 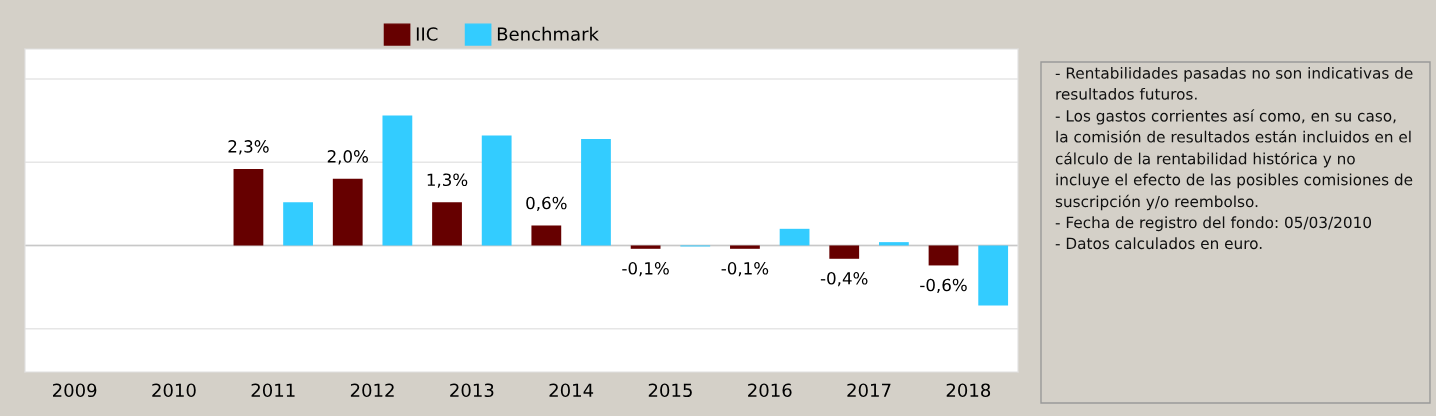 What do you see at coordinates (943, 285) in the screenshot?
I see `data-label: -0,6%` at bounding box center [943, 285].